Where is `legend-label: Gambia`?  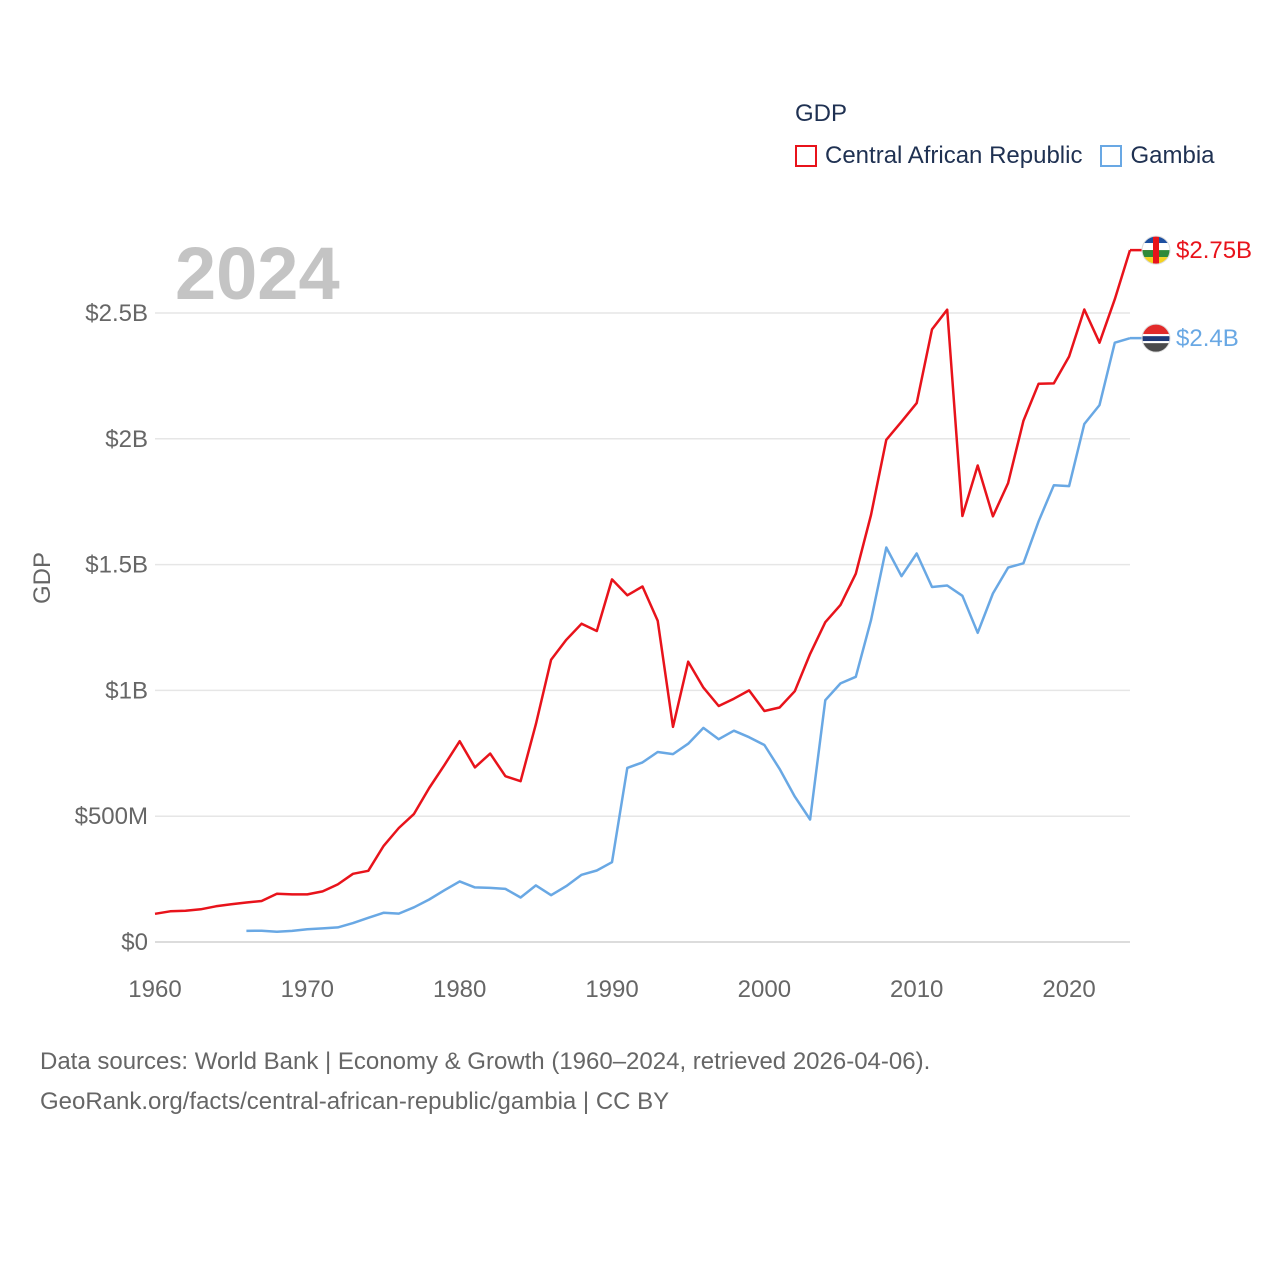 legend-label: Gambia is located at coordinates (1172, 155).